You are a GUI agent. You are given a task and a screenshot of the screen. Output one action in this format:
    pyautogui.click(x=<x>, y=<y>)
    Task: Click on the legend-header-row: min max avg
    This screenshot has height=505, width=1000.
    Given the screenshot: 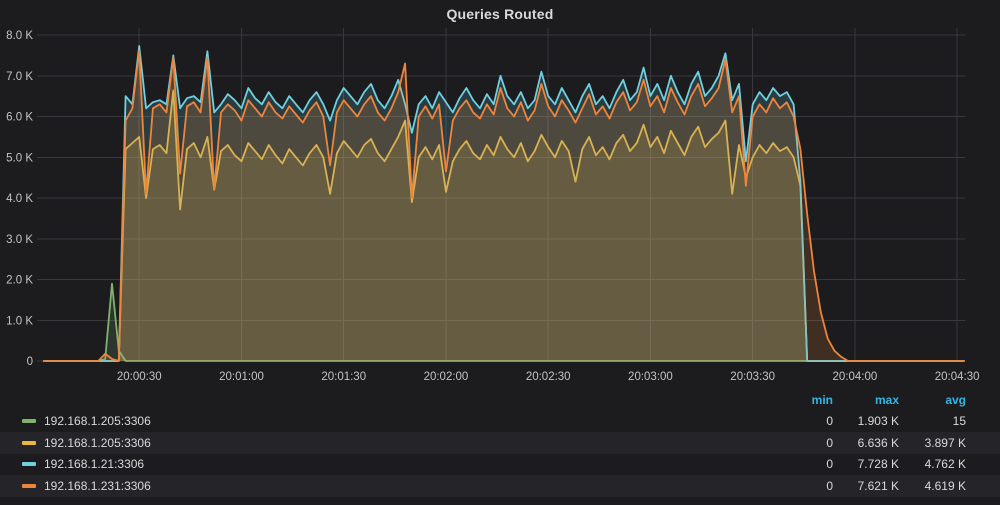 What is the action you would take?
    pyautogui.click(x=500, y=400)
    